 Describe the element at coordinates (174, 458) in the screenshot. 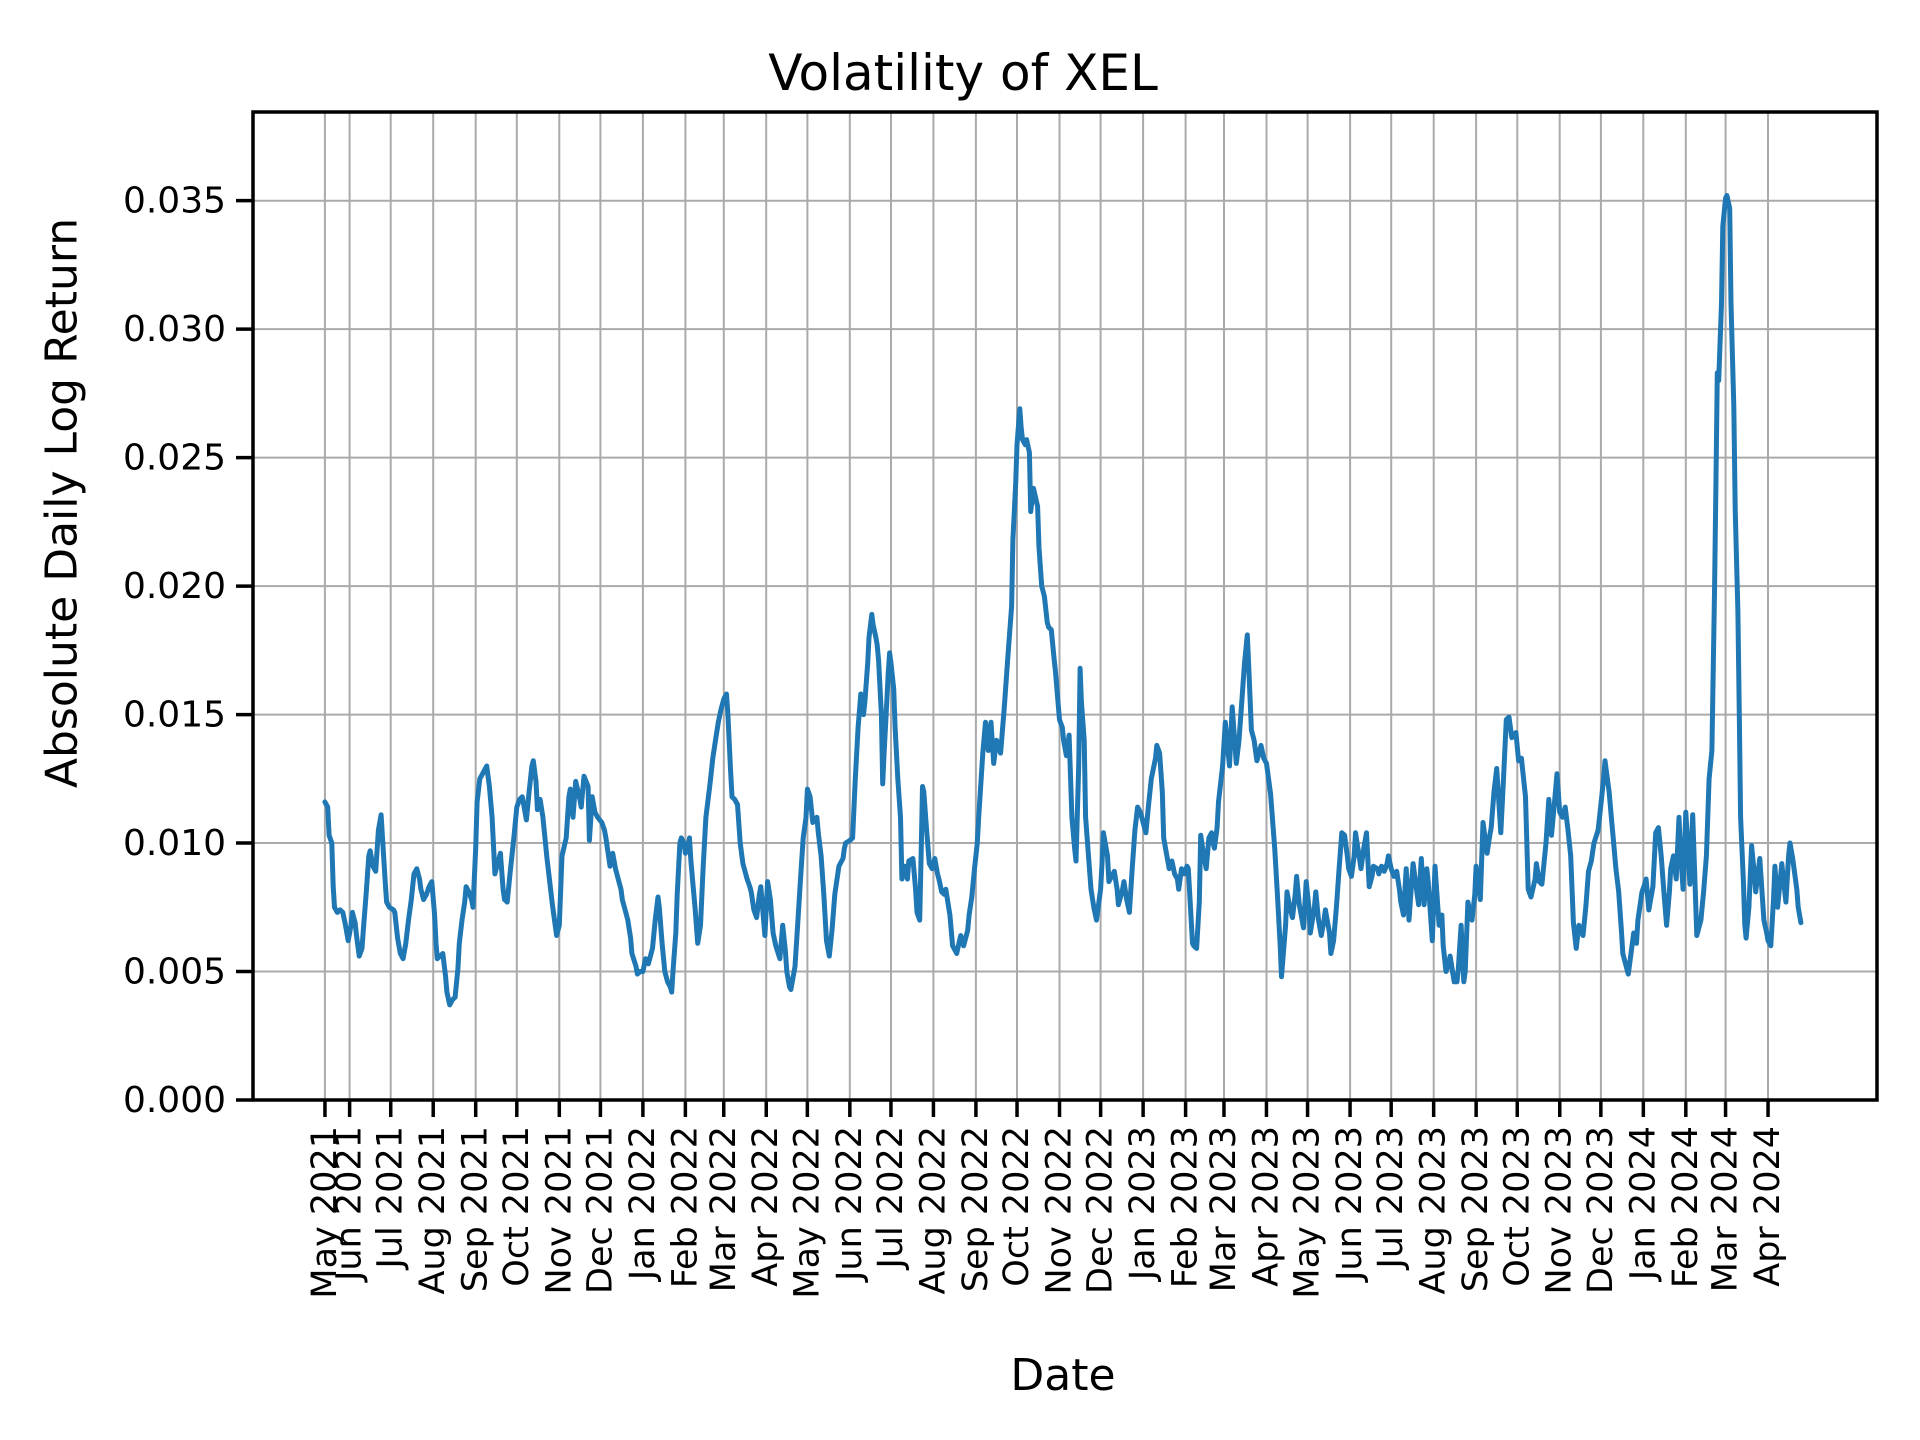

I see `y-tick-label: 0.025` at that location.